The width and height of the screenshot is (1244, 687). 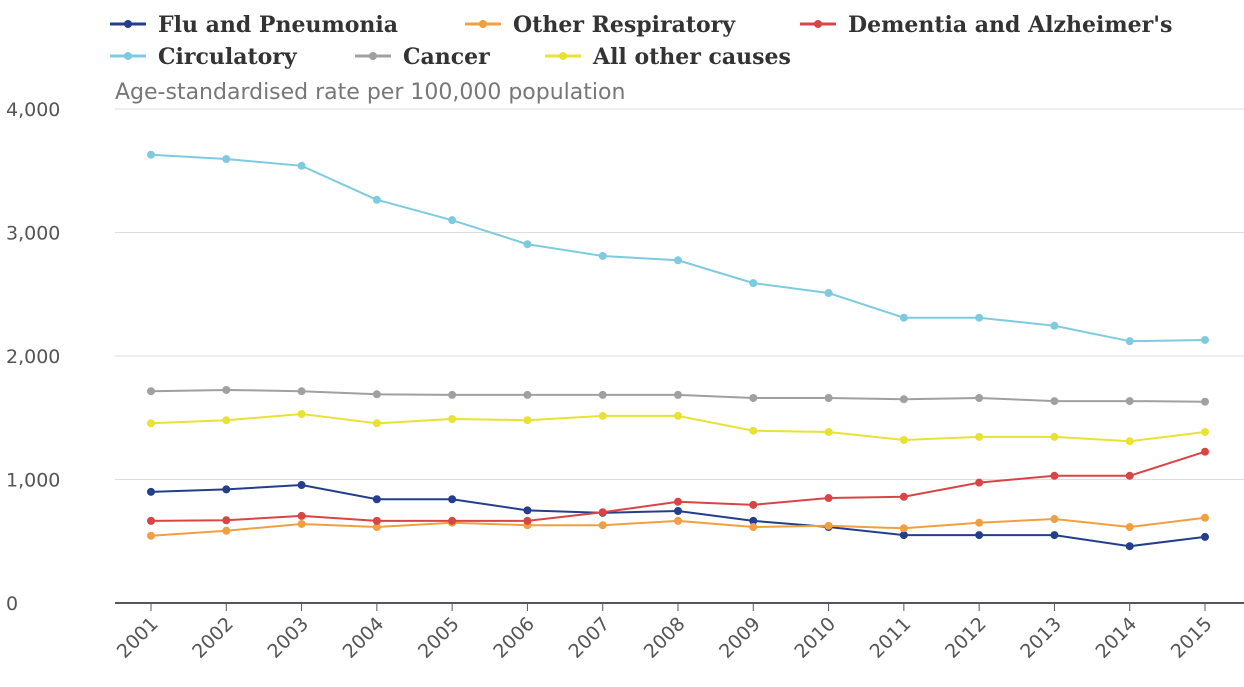 What do you see at coordinates (1192, 638) in the screenshot?
I see `x-tick-label: 2015` at bounding box center [1192, 638].